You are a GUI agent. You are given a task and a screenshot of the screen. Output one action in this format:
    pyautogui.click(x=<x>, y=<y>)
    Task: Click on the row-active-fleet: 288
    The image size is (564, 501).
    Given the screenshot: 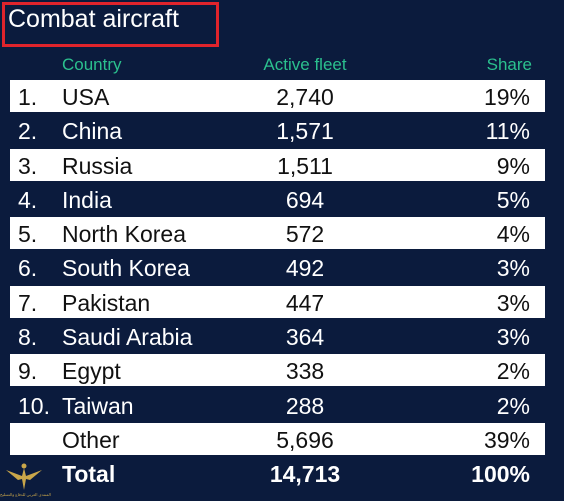 What is the action you would take?
    pyautogui.click(x=305, y=405)
    